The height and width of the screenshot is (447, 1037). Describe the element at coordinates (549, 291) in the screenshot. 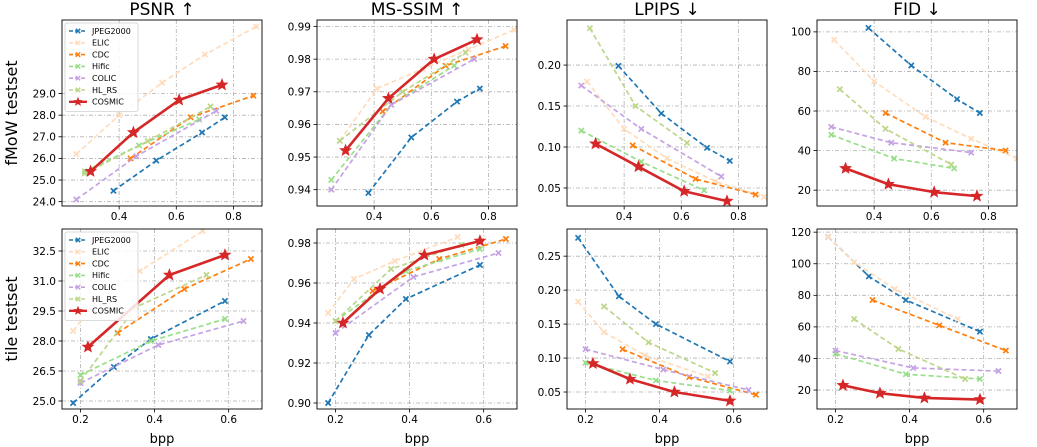

I see `y-tick-label: 0.20` at that location.